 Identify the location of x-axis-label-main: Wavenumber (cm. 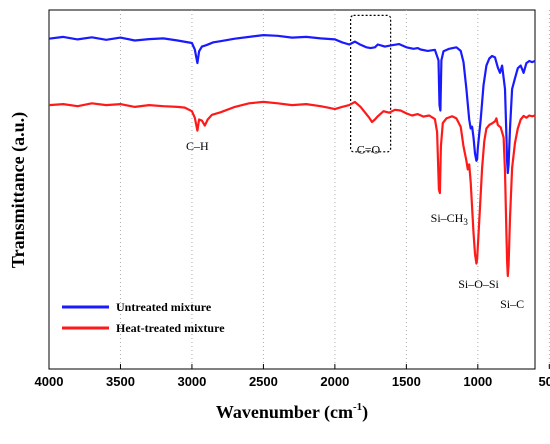
(284, 412).